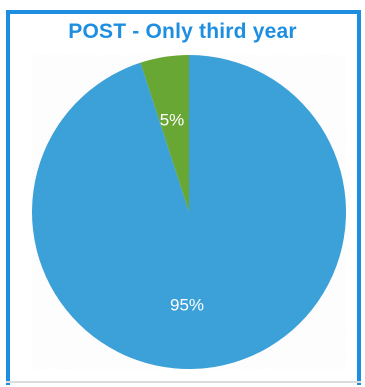  I want to click on slice-label-95: 95%, so click(187, 304).